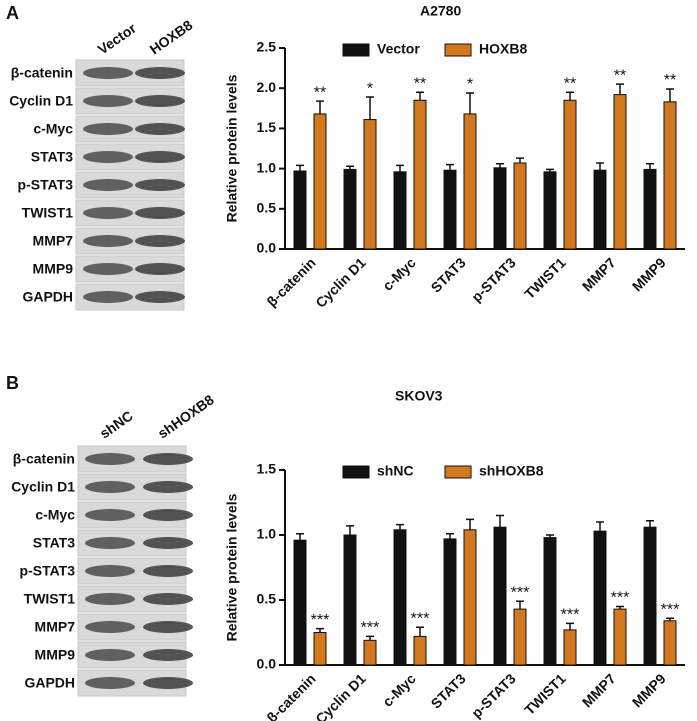  I want to click on x-tick-label: MMP7, so click(599, 274).